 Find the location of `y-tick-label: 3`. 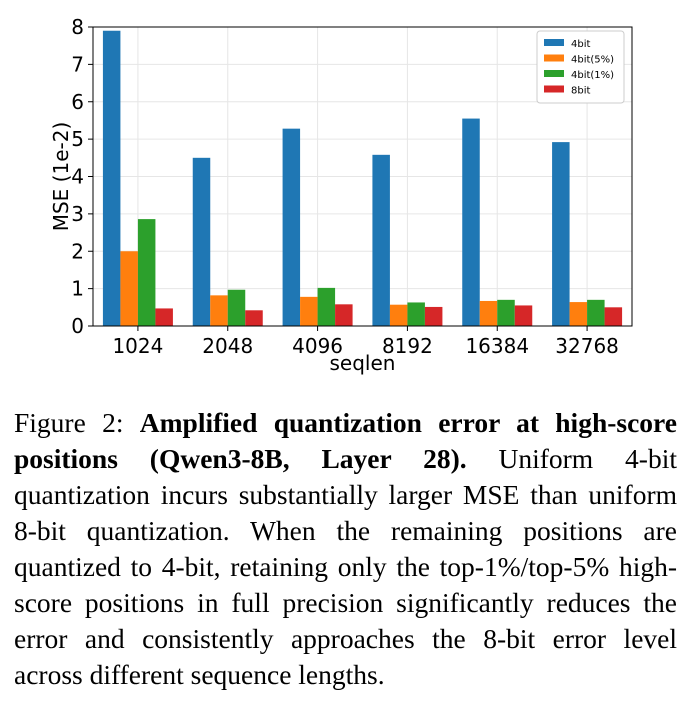

y-tick-label: 3 is located at coordinates (77, 214).